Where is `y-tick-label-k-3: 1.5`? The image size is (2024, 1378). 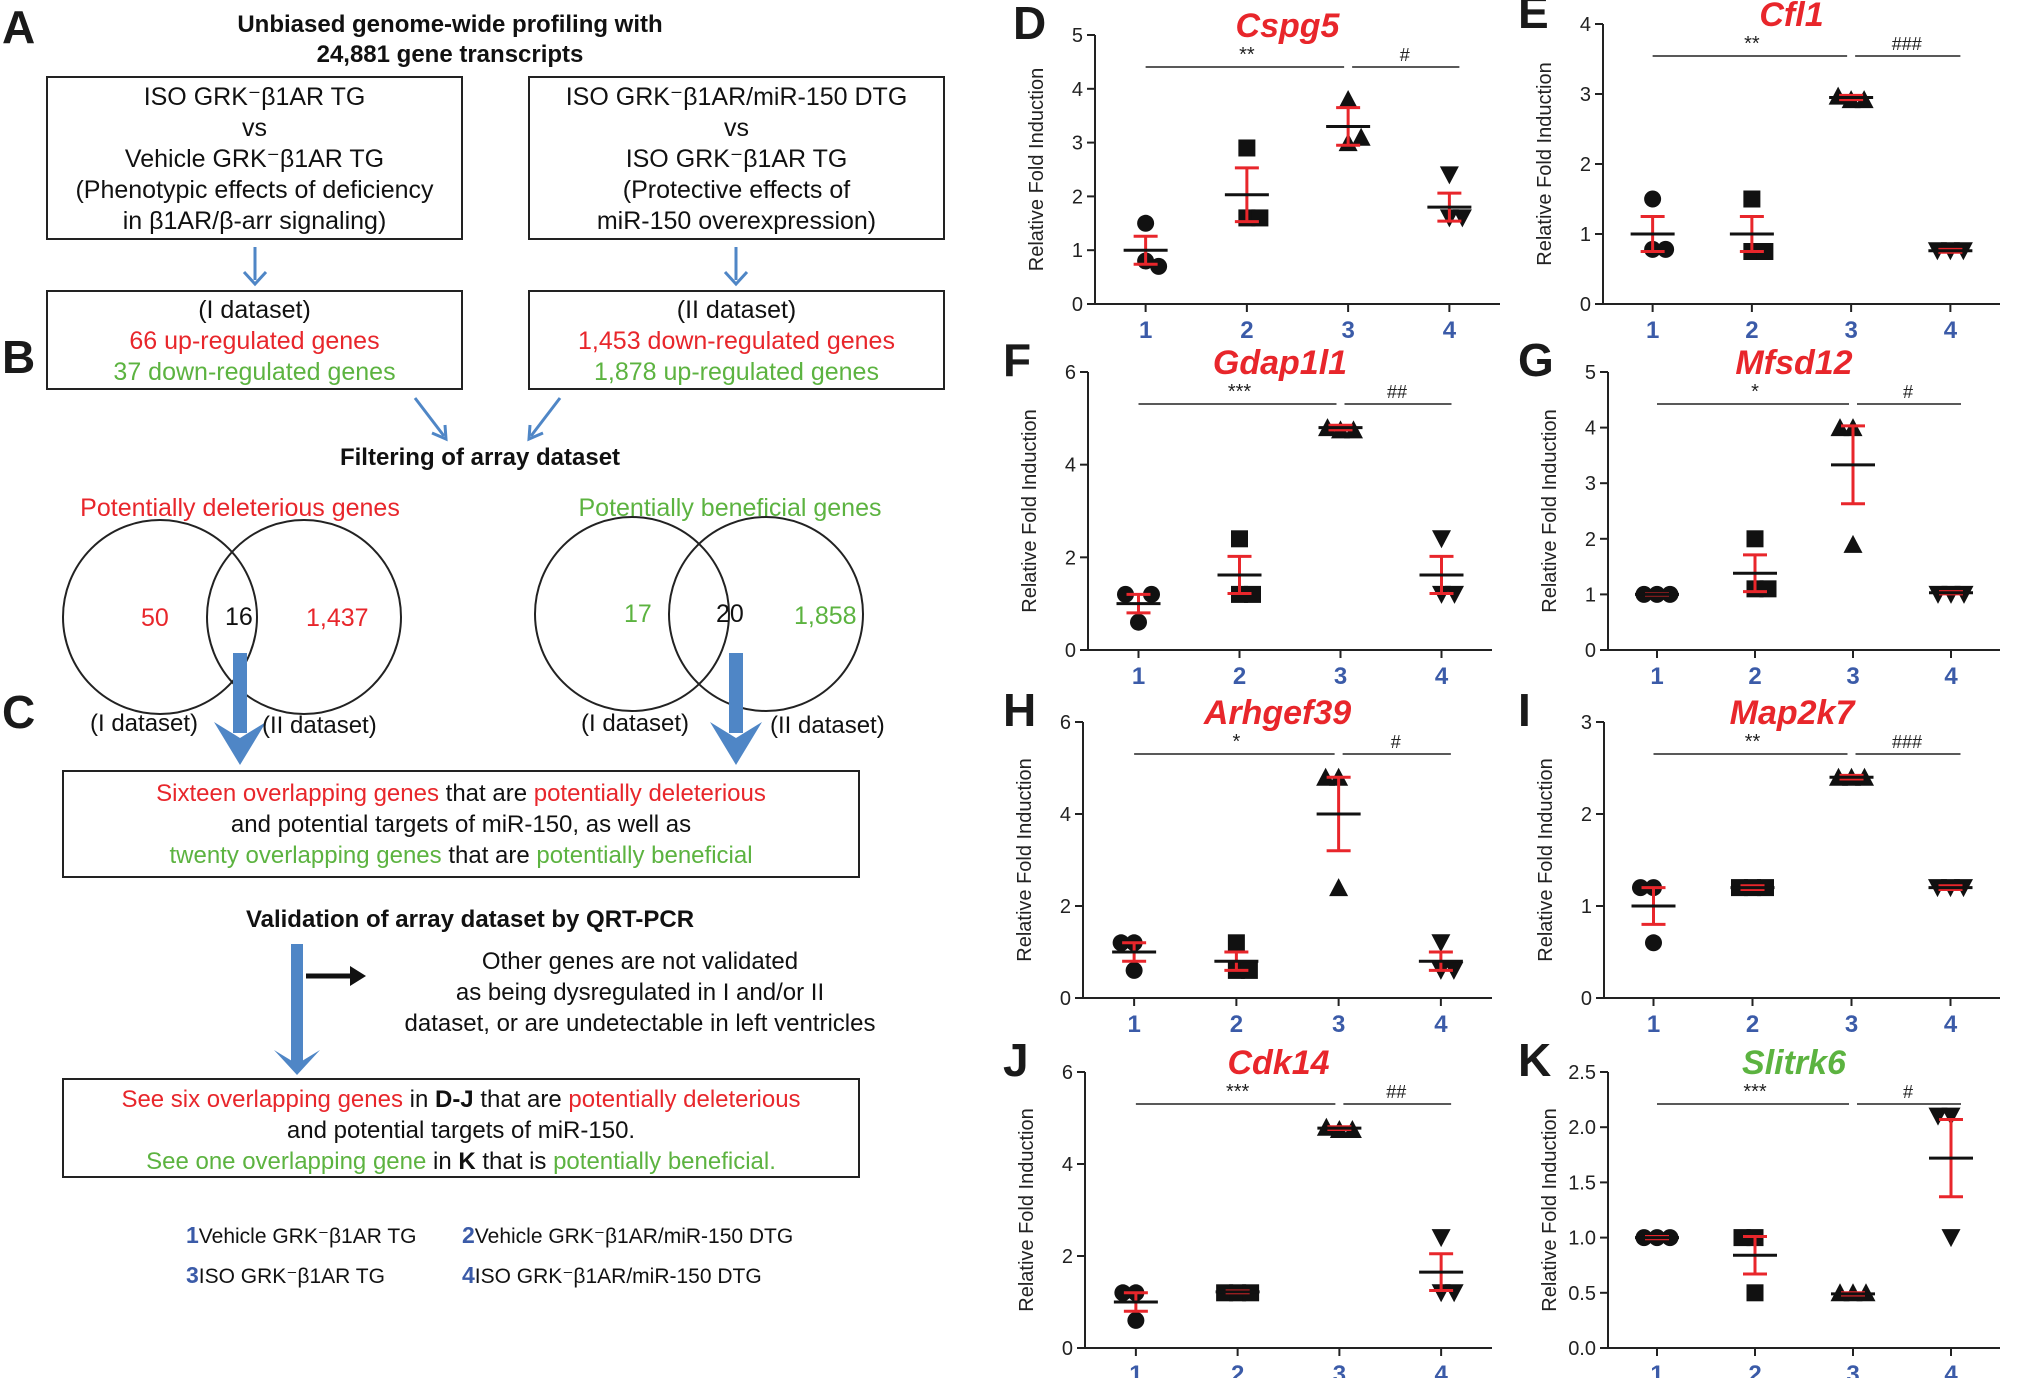
y-tick-label-k-3: 1.5 is located at coordinates (1582, 1183).